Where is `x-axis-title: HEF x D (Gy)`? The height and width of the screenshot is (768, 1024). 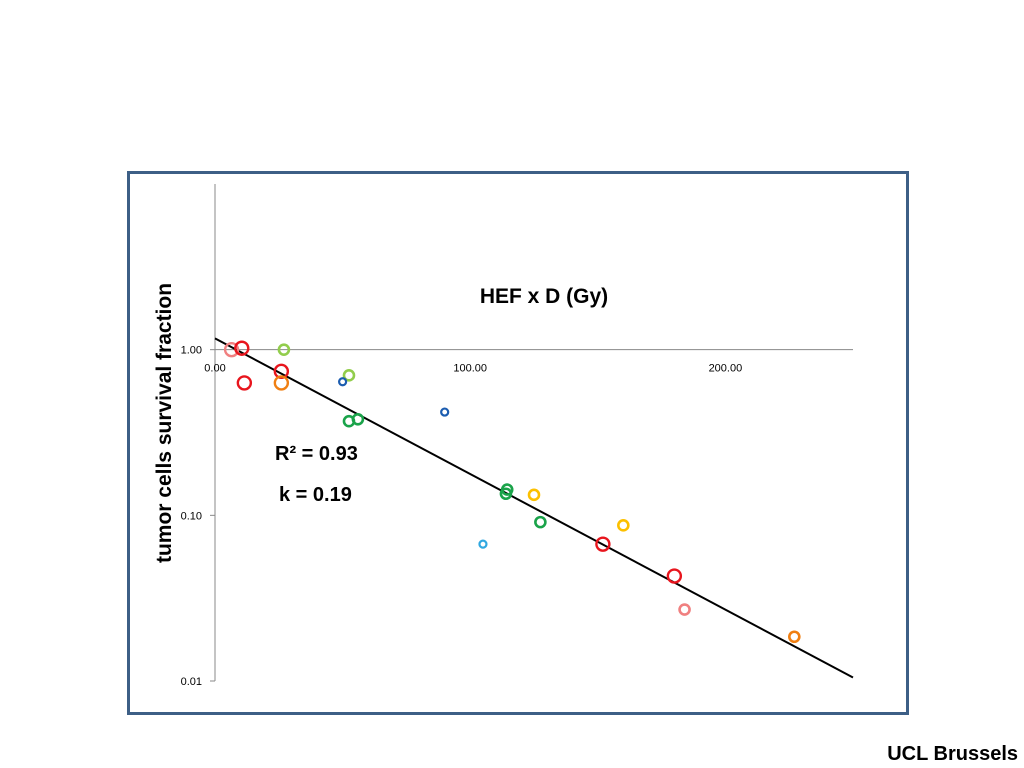 x-axis-title: HEF x D (Gy) is located at coordinates (544, 296).